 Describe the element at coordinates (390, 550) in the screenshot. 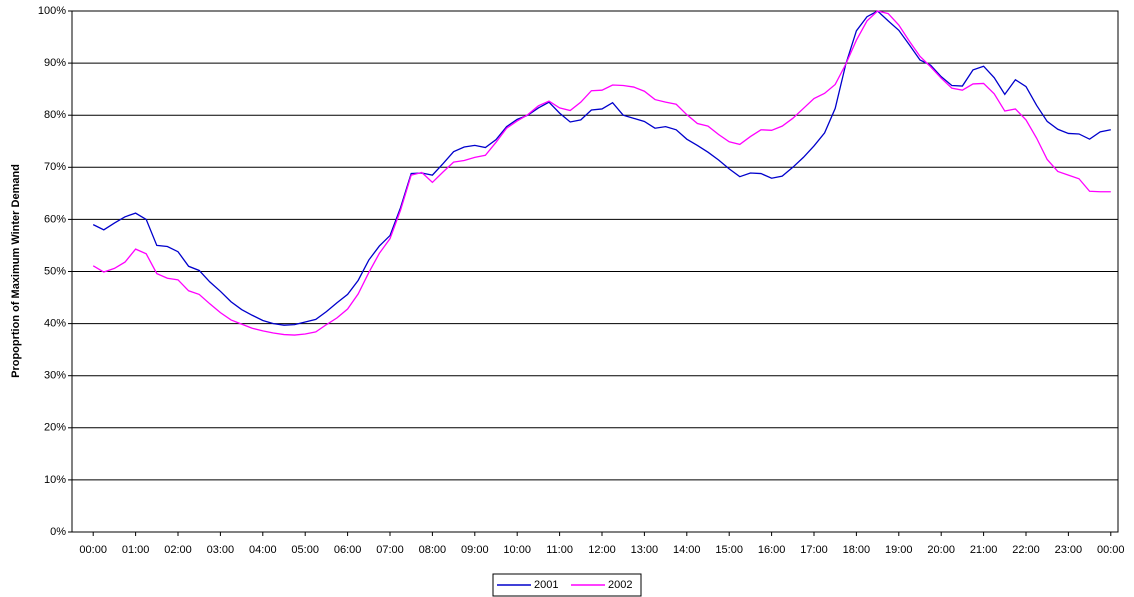

I see `x-tick-label: 07:00` at that location.